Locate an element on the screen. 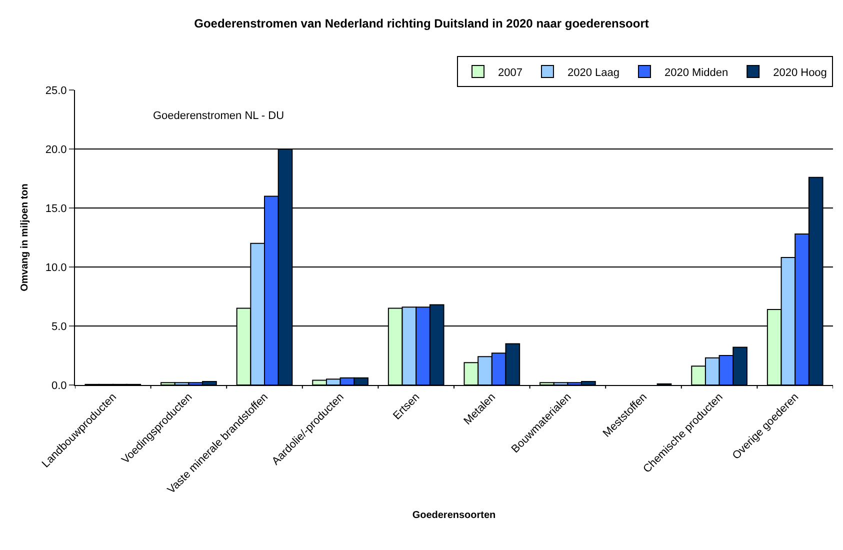  y-tick-label: 5.0 is located at coordinates (59, 326).